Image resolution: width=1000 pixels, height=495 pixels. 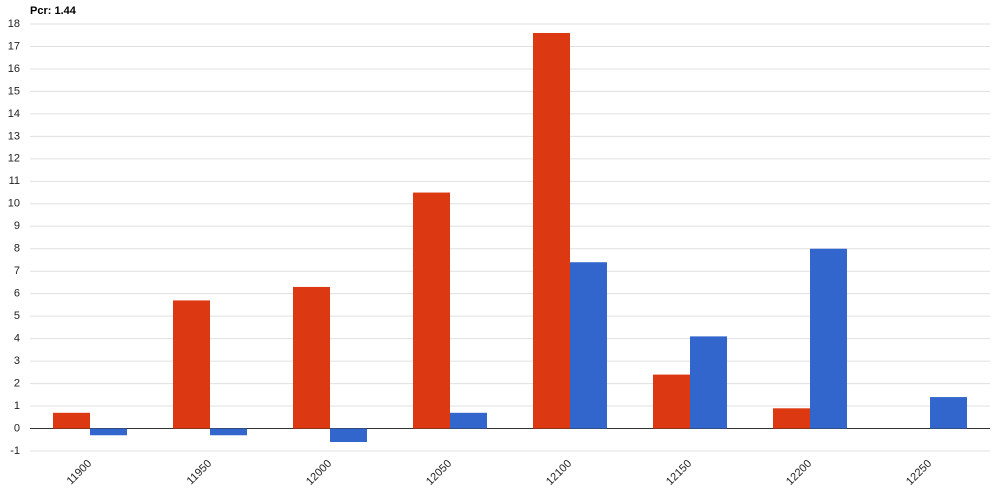 What do you see at coordinates (14, 159) in the screenshot?
I see `y-tick-label: 12` at bounding box center [14, 159].